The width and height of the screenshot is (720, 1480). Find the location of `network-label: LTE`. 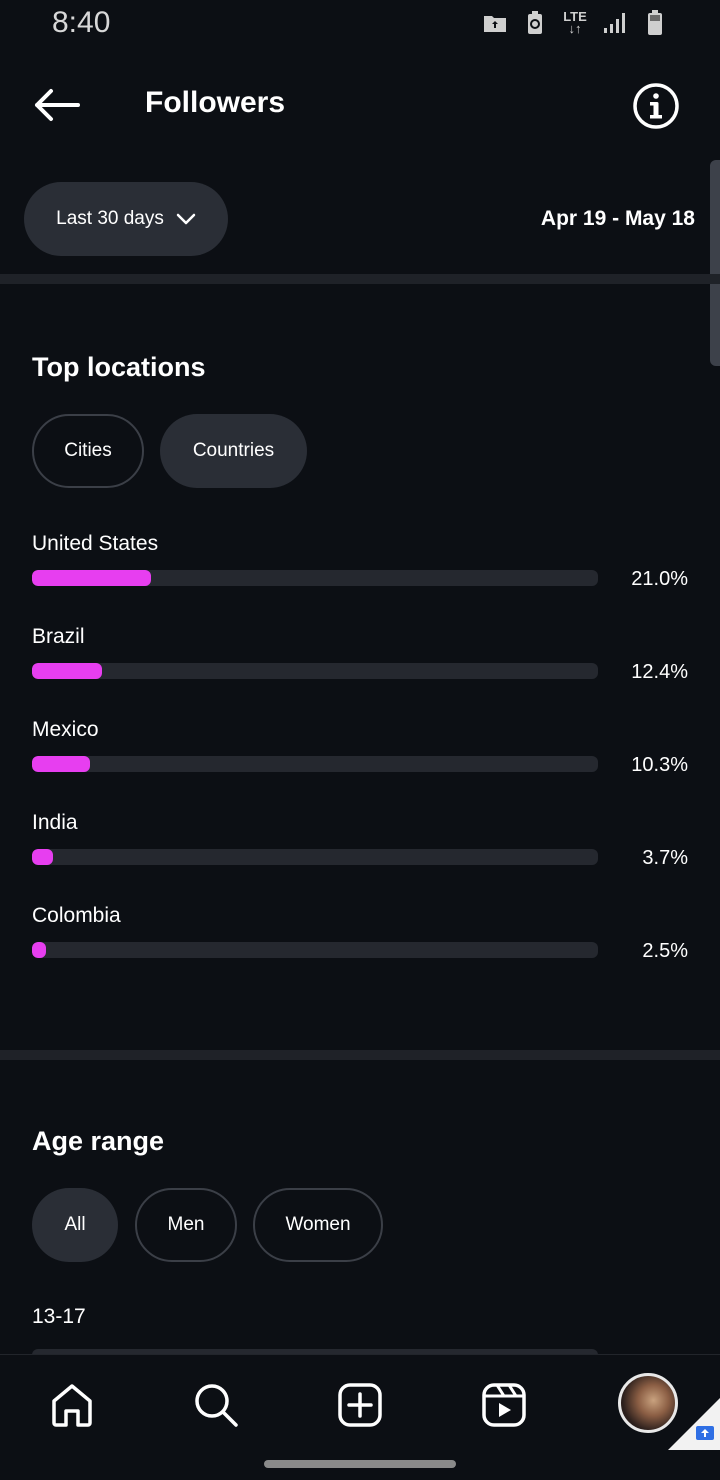

network-label: LTE is located at coordinates (575, 16).